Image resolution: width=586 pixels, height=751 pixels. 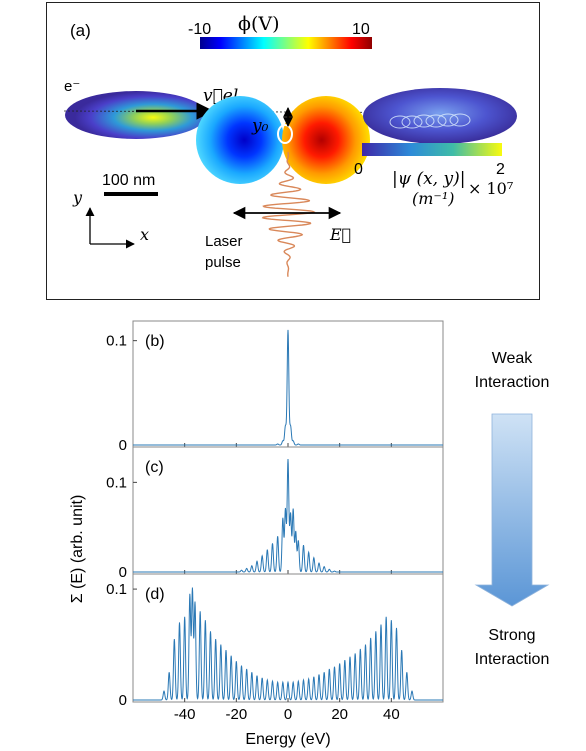 What do you see at coordinates (224, 241) in the screenshot?
I see `laser-label-line1: Laser` at bounding box center [224, 241].